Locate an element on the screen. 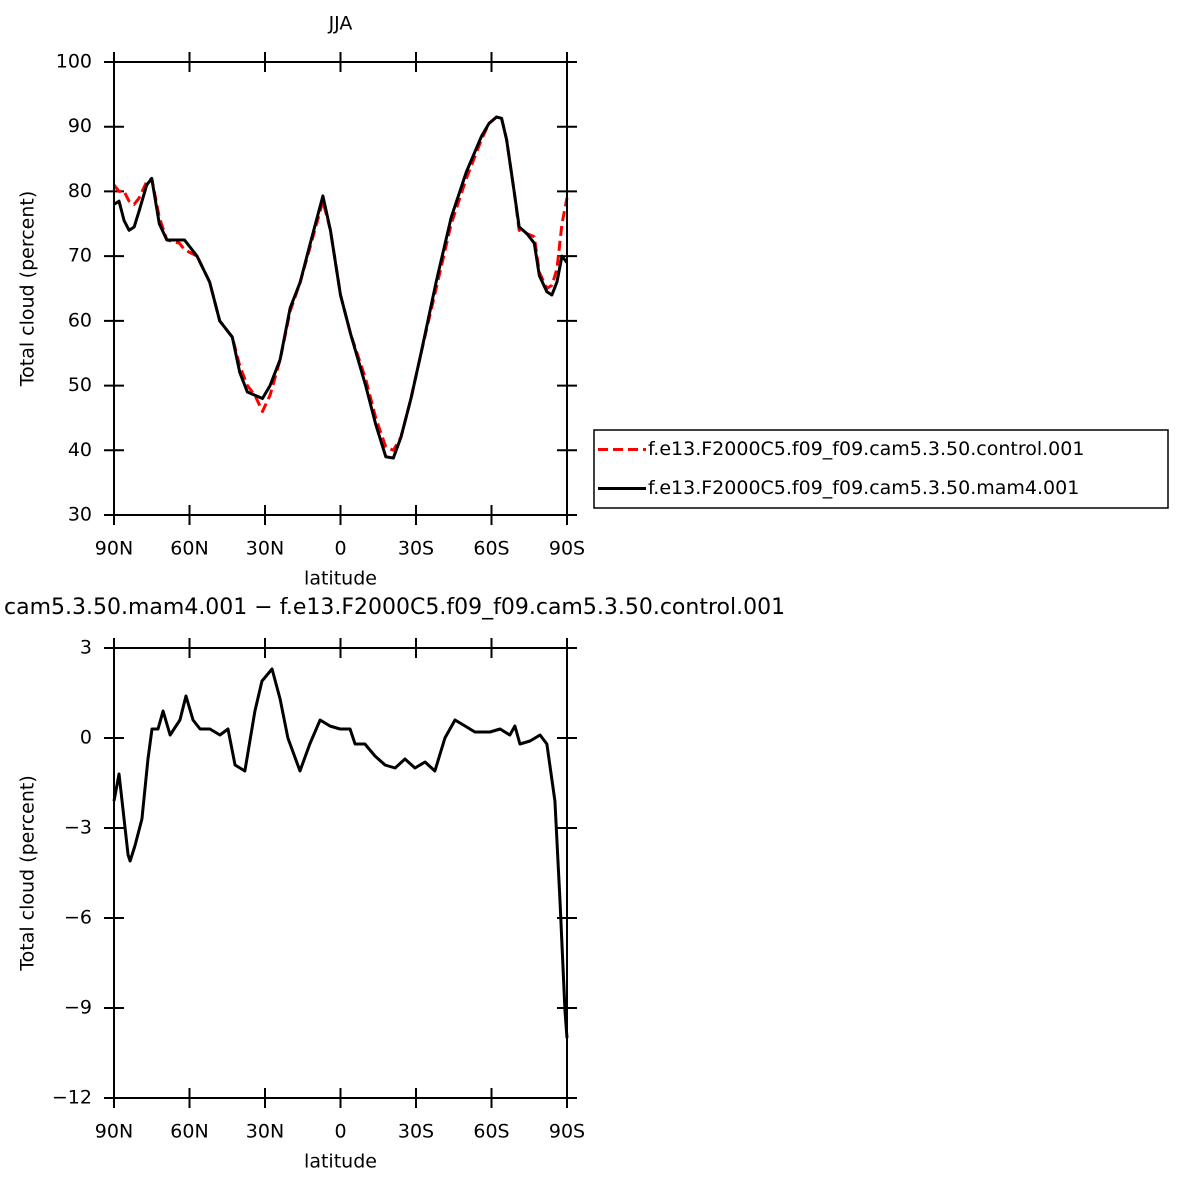 This screenshot has height=1185, width=1185. y-tick-label: −12 is located at coordinates (72, 1098).